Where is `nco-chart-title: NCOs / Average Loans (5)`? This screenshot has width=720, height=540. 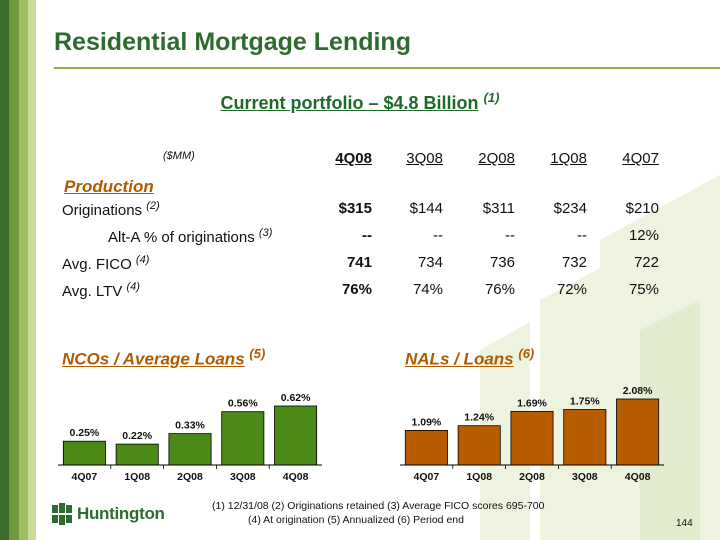 nco-chart-title: NCOs / Average Loans (5) is located at coordinates (163, 358).